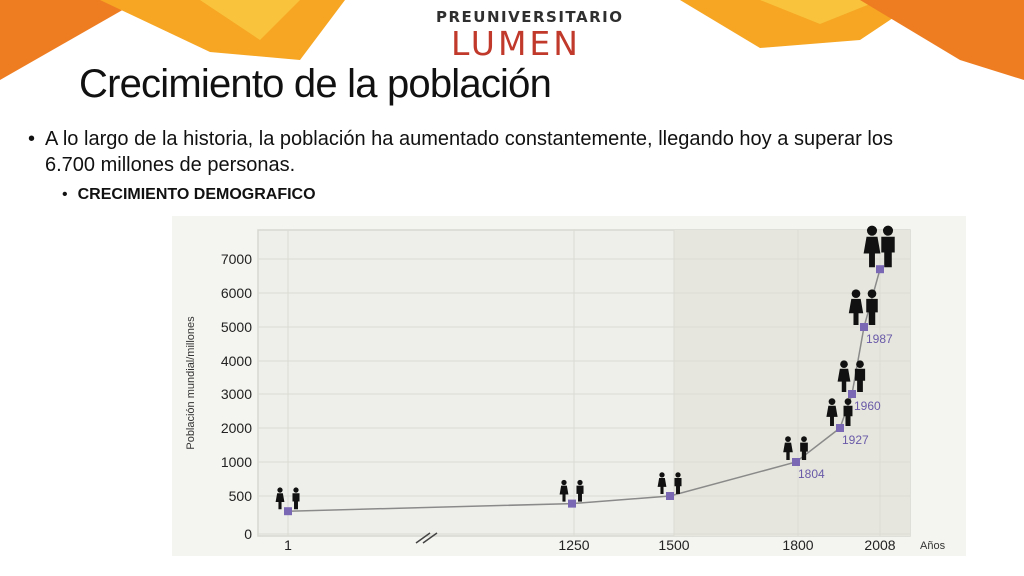  I want to click on y-tick-label: 2000, so click(236, 428).